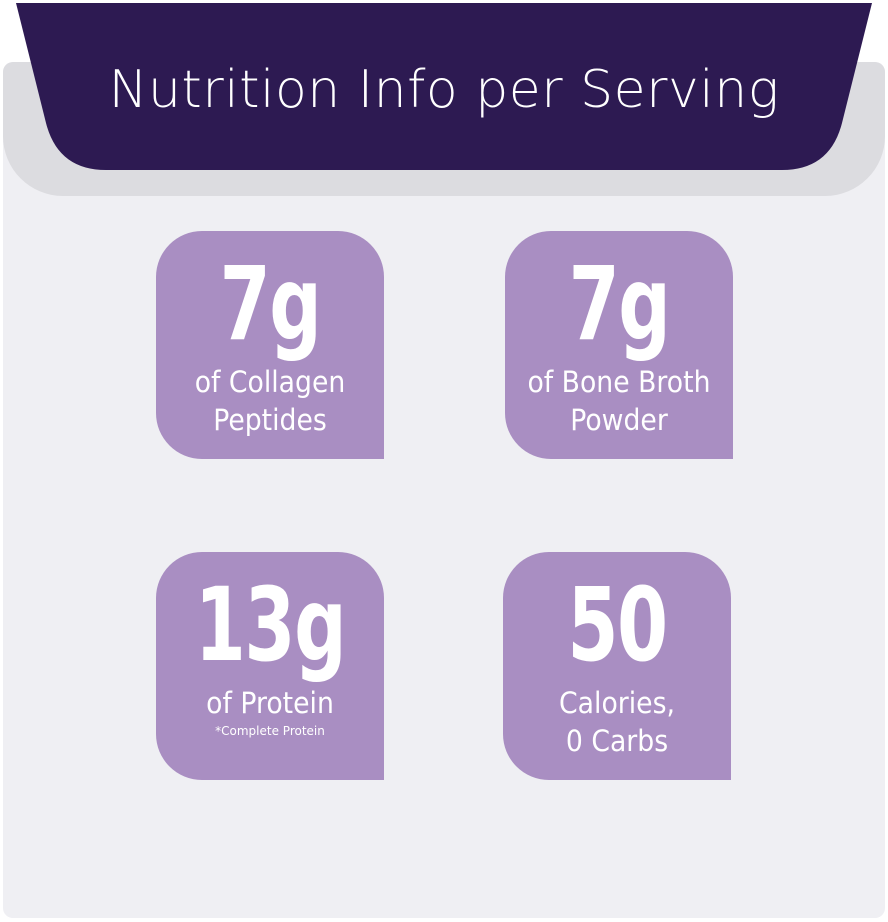 This screenshot has width=888, height=922. I want to click on tile-protein: 13g of Protein *Complete Protein, so click(270, 666).